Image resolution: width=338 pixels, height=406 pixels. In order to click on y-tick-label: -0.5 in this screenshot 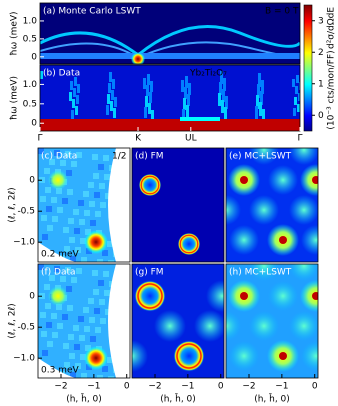, I will do `click(26, 328)`.